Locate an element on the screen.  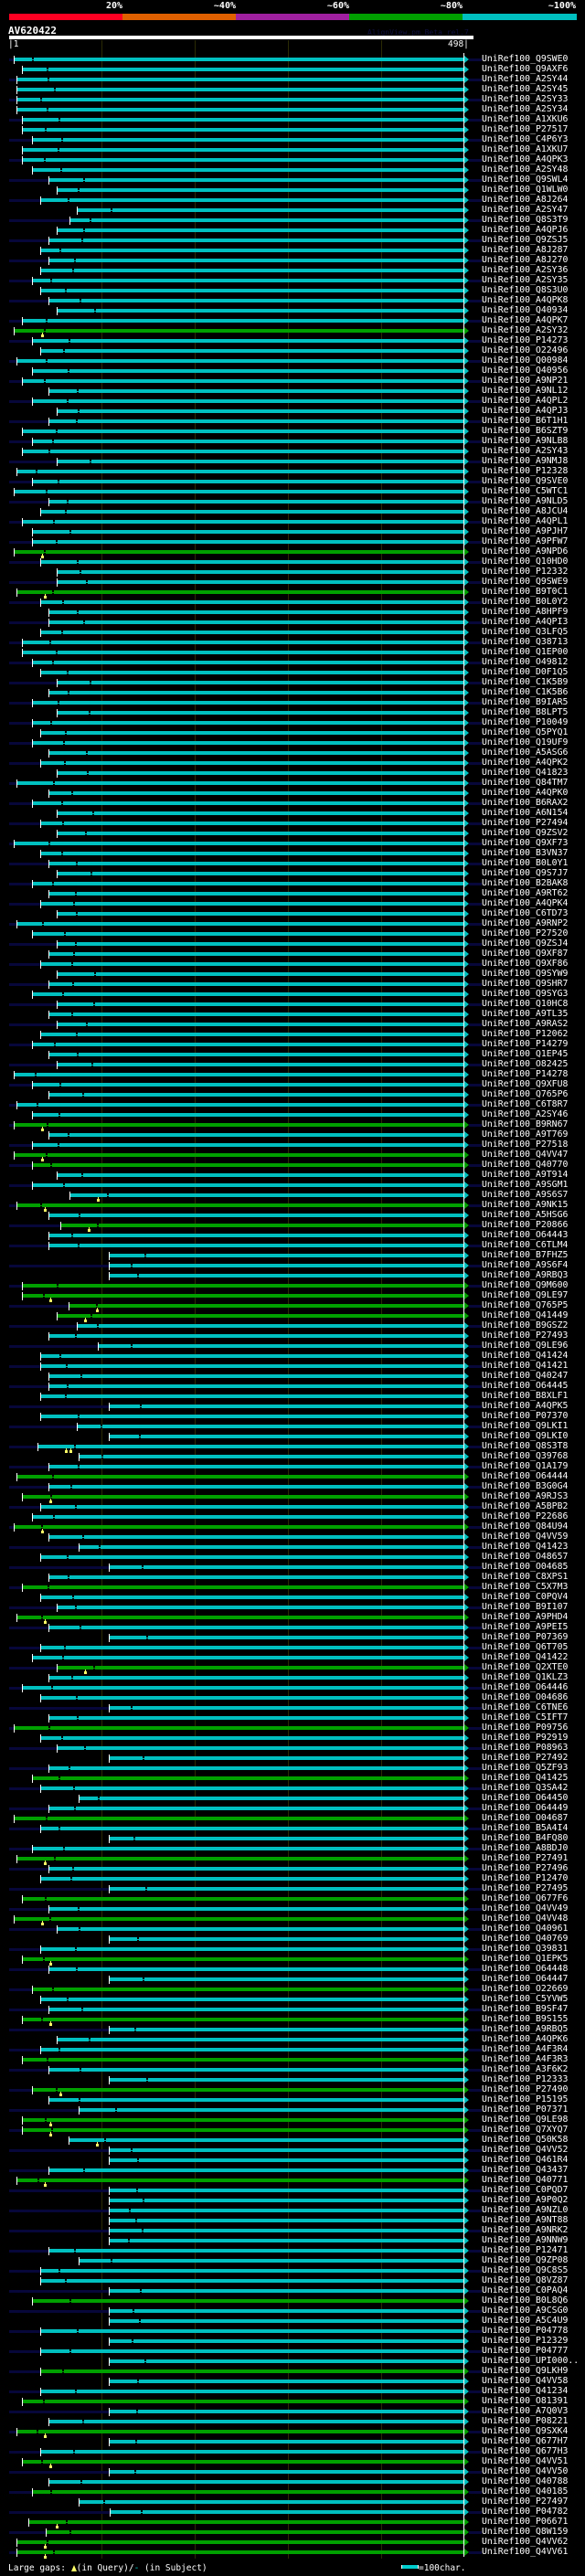
subject-label: UniRef100_P27497 is located at coordinates (525, 2501).